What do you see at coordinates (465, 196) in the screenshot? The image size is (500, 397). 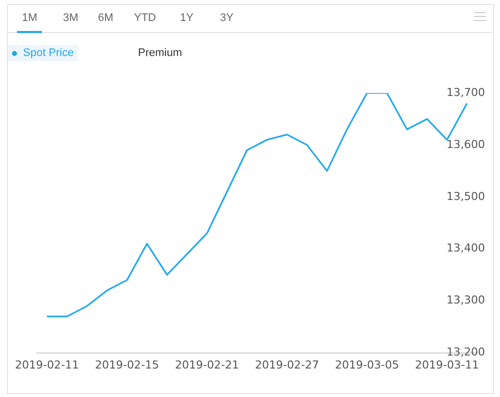 I see `y-tick-label: 13,500` at bounding box center [465, 196].